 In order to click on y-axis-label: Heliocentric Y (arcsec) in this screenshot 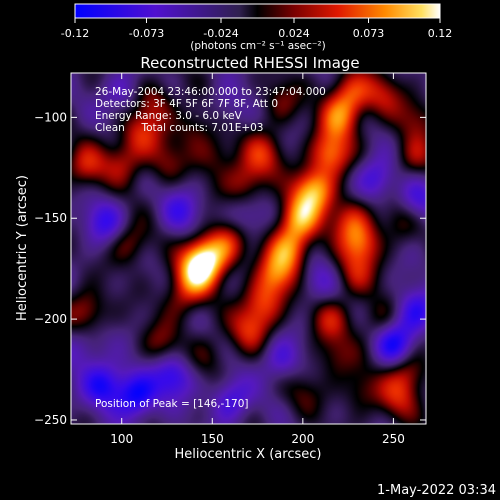, I will do `click(22, 248)`.